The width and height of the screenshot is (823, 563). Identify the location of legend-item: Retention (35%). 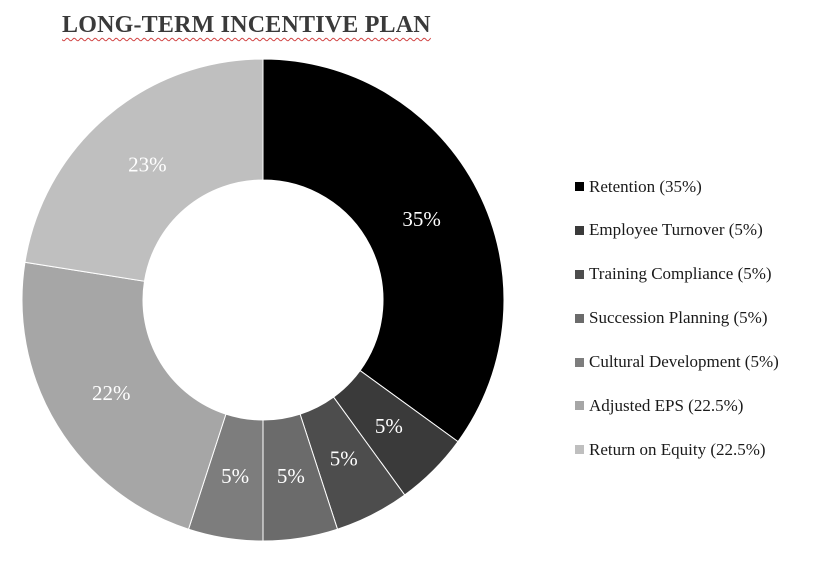
(677, 186).